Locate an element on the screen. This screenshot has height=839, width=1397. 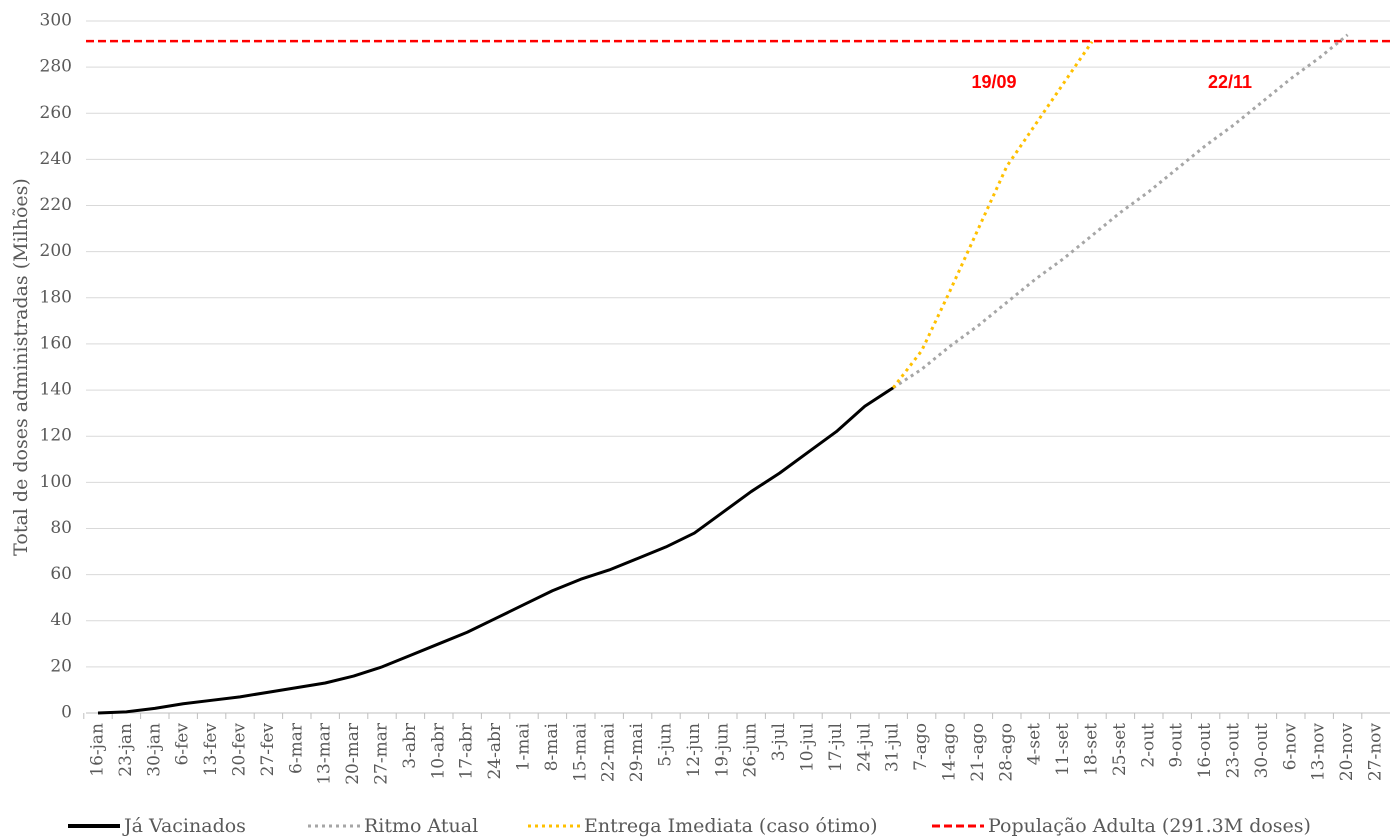
x-tick-label: 20-mar is located at coordinates (353, 753).